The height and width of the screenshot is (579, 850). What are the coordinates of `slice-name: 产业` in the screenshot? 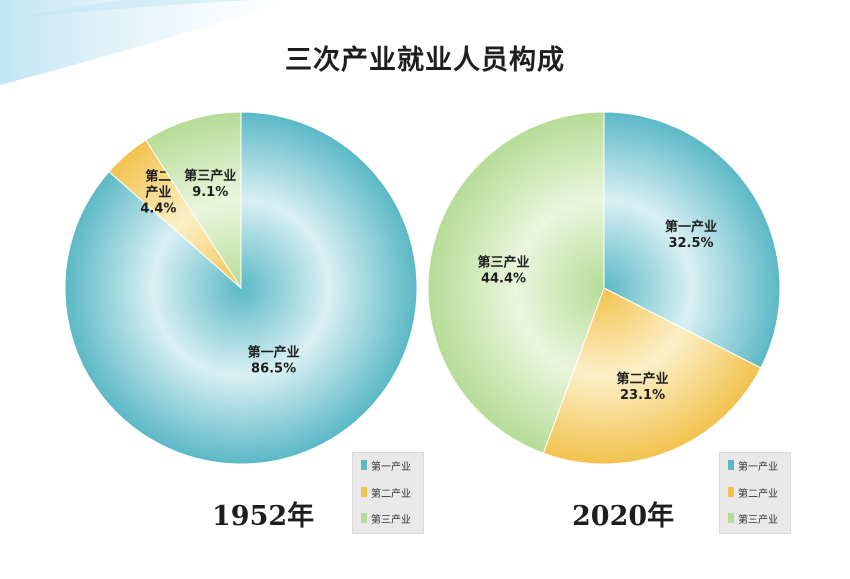 It's located at (158, 192).